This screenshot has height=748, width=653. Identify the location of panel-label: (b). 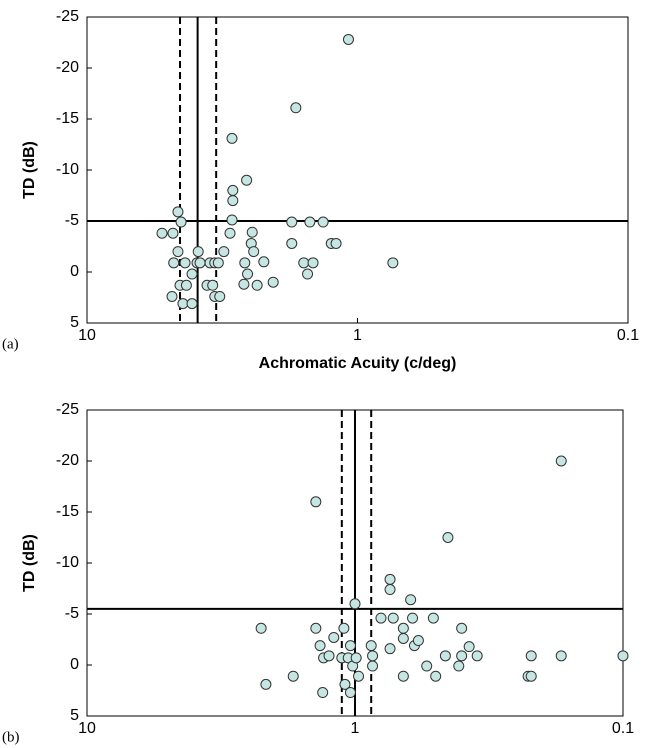
(11, 737).